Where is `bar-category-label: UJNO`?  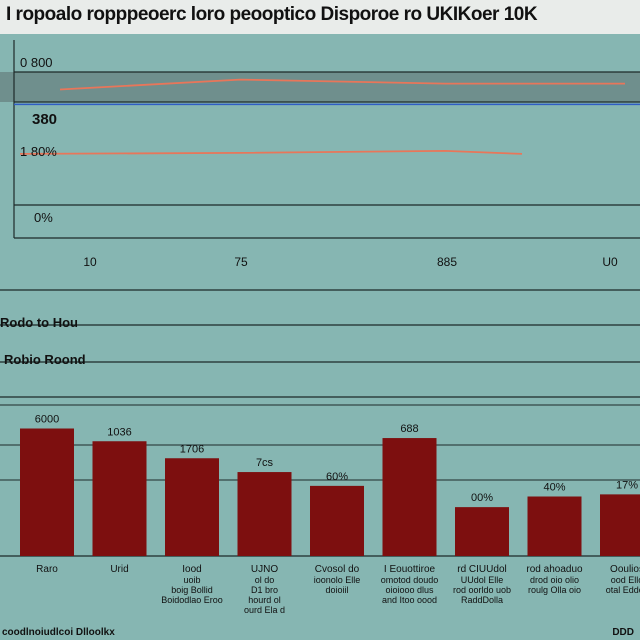 bar-category-label: UJNO is located at coordinates (264, 569).